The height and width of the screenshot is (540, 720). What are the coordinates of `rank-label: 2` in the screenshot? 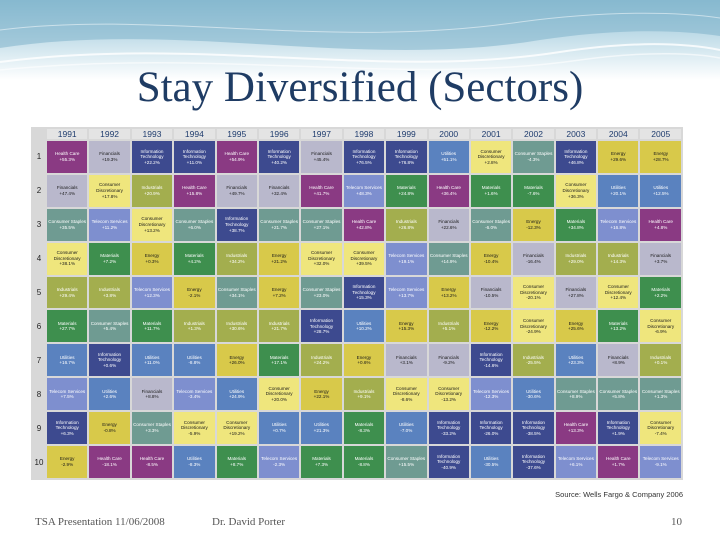 It's located at (39, 190).